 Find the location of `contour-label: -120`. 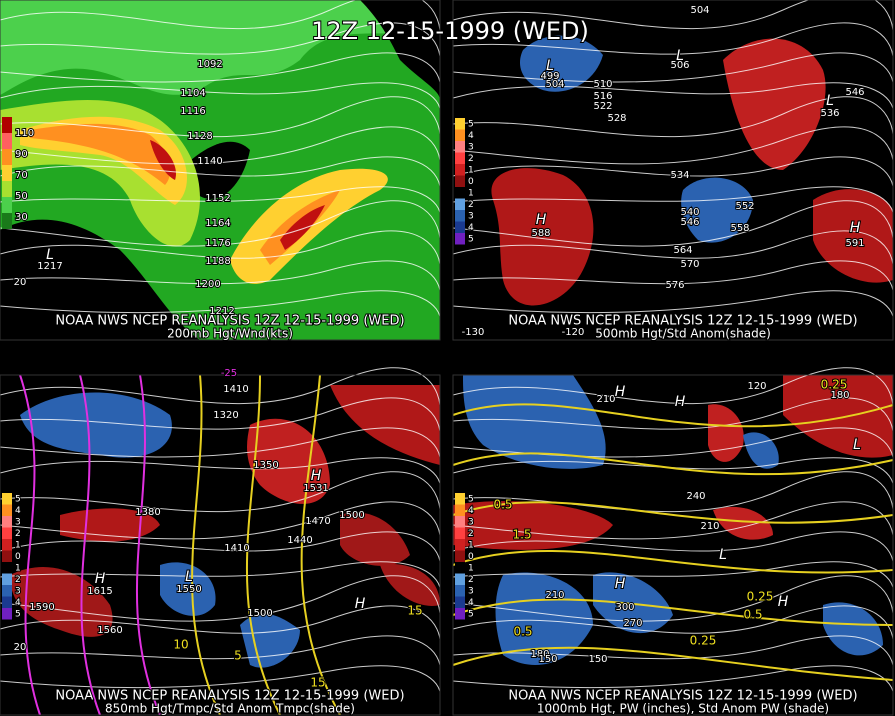

contour-label: -120 is located at coordinates (573, 332).